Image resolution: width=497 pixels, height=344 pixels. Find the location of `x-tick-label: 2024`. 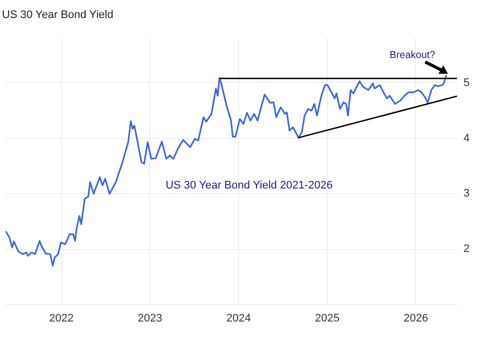

x-tick-label: 2024 is located at coordinates (238, 318).